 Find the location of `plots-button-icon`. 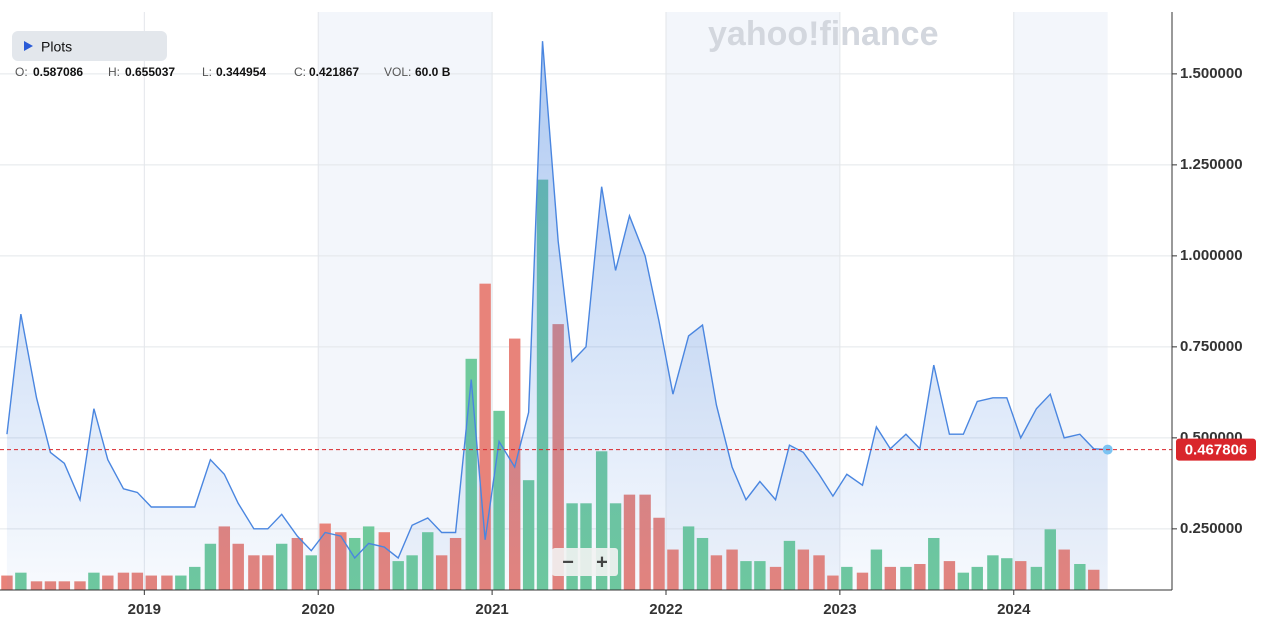

plots-button-icon is located at coordinates (28, 46).